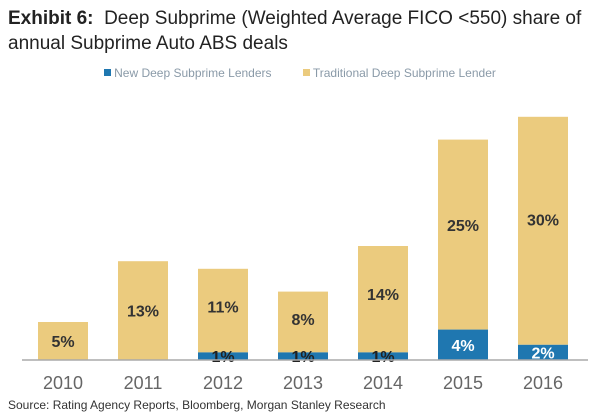 This screenshot has height=420, width=600. I want to click on label-new-2015: 4%, so click(462, 346).